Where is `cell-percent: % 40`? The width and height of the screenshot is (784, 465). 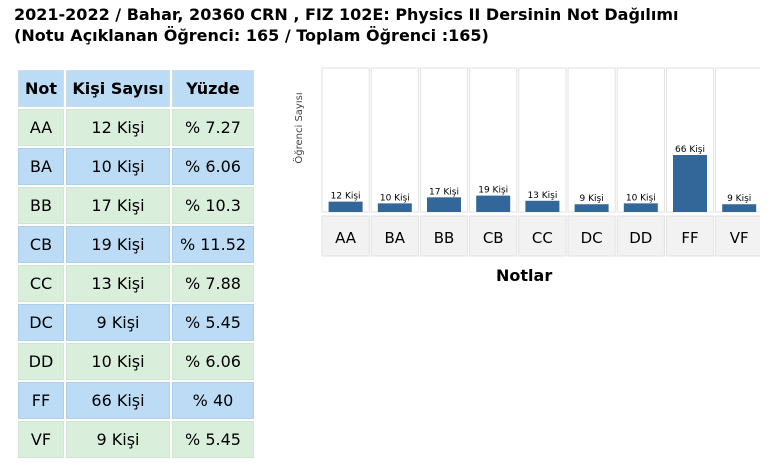 cell-percent: % 40 is located at coordinates (213, 400).